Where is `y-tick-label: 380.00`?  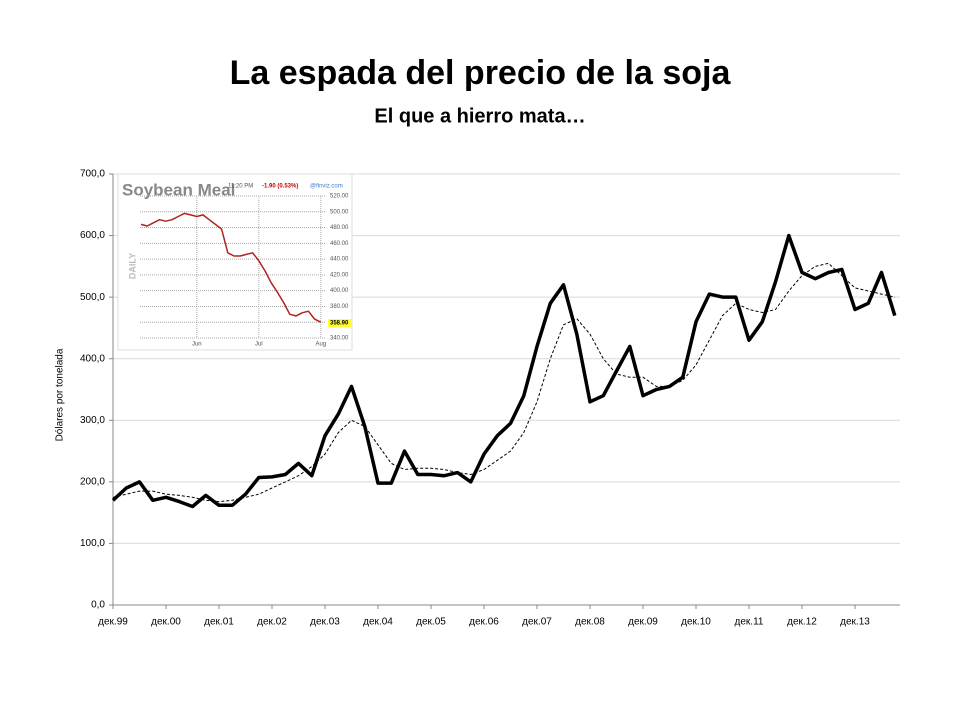 y-tick-label: 380.00 is located at coordinates (339, 307).